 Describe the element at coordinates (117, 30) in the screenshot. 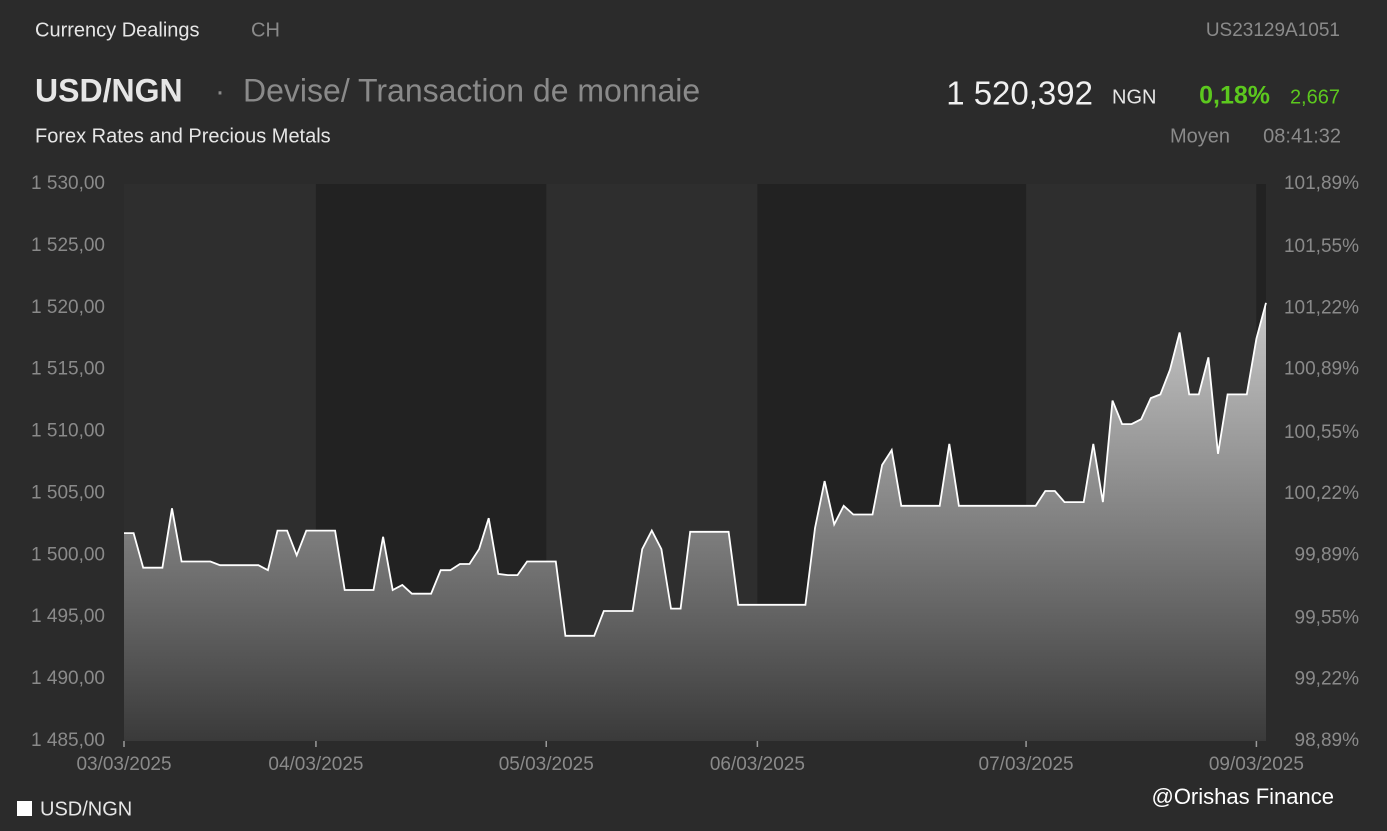

I see `source: Currency Dealings` at that location.